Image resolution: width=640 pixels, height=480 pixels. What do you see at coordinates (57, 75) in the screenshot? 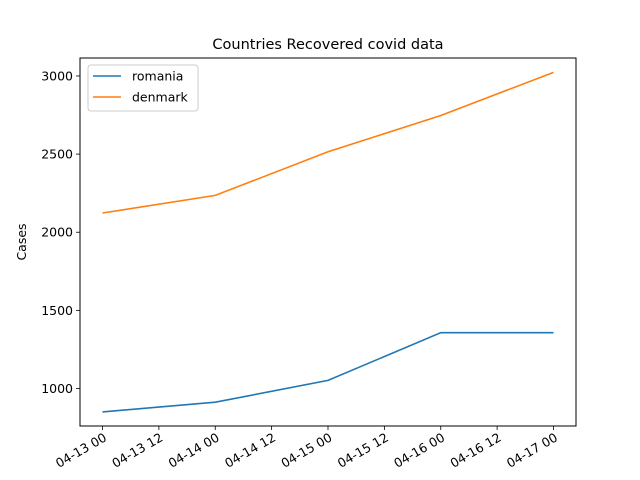
I see `y-tick-label: 3000` at bounding box center [57, 75].